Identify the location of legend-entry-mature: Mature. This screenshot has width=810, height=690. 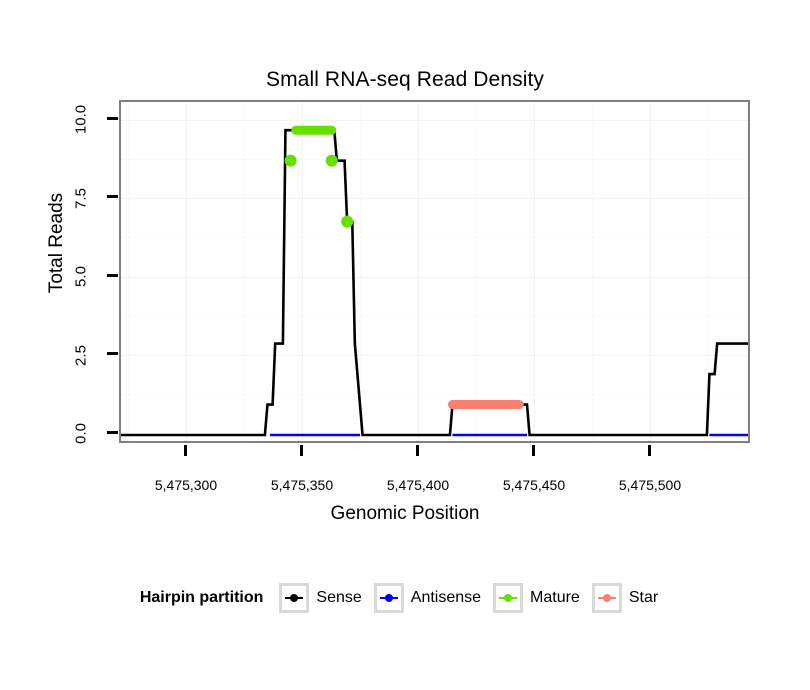
(536, 598).